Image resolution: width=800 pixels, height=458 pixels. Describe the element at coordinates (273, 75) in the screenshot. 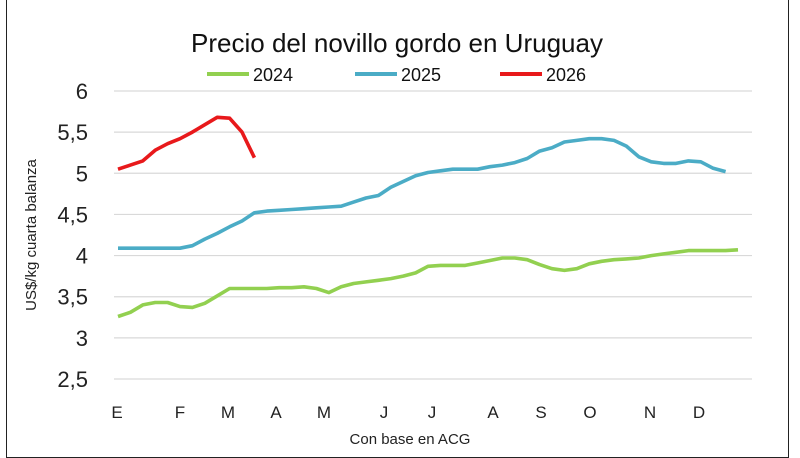

I see `legend-label: 2024` at that location.